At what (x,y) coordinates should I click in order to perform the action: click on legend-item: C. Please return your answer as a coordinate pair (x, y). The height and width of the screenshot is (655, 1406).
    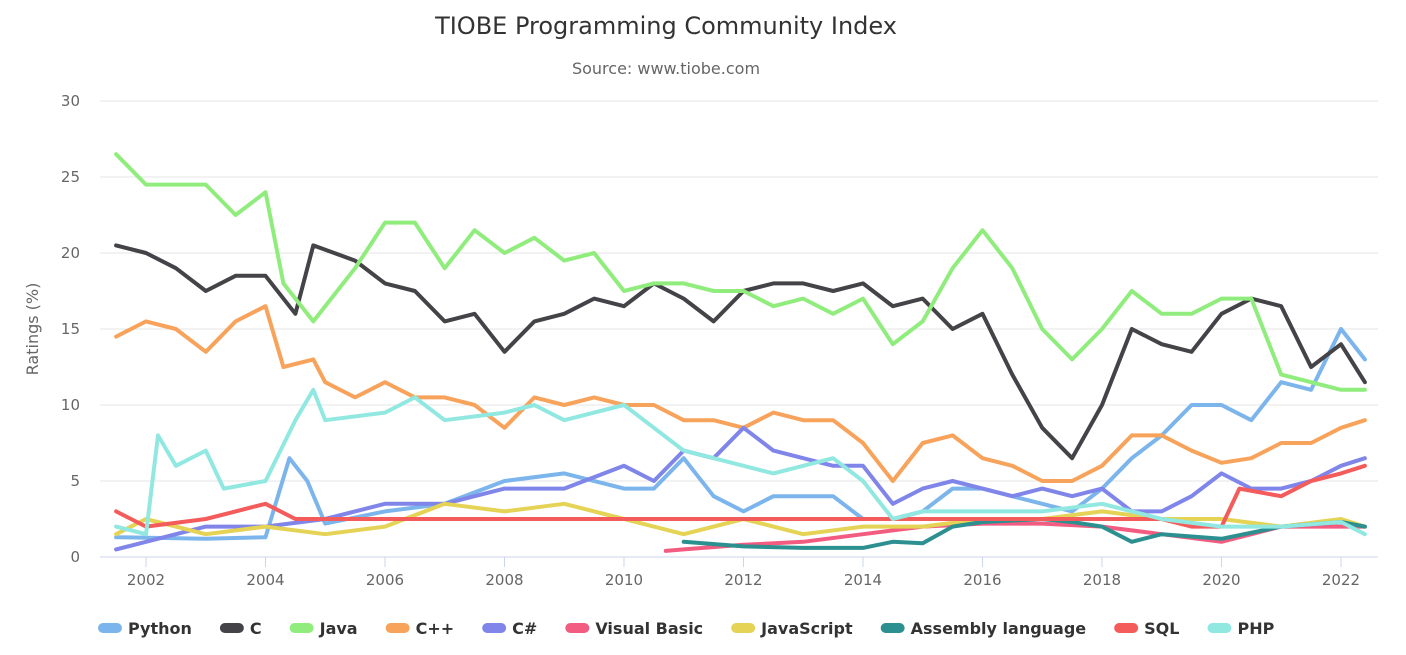
    Looking at the image, I should click on (240, 628).